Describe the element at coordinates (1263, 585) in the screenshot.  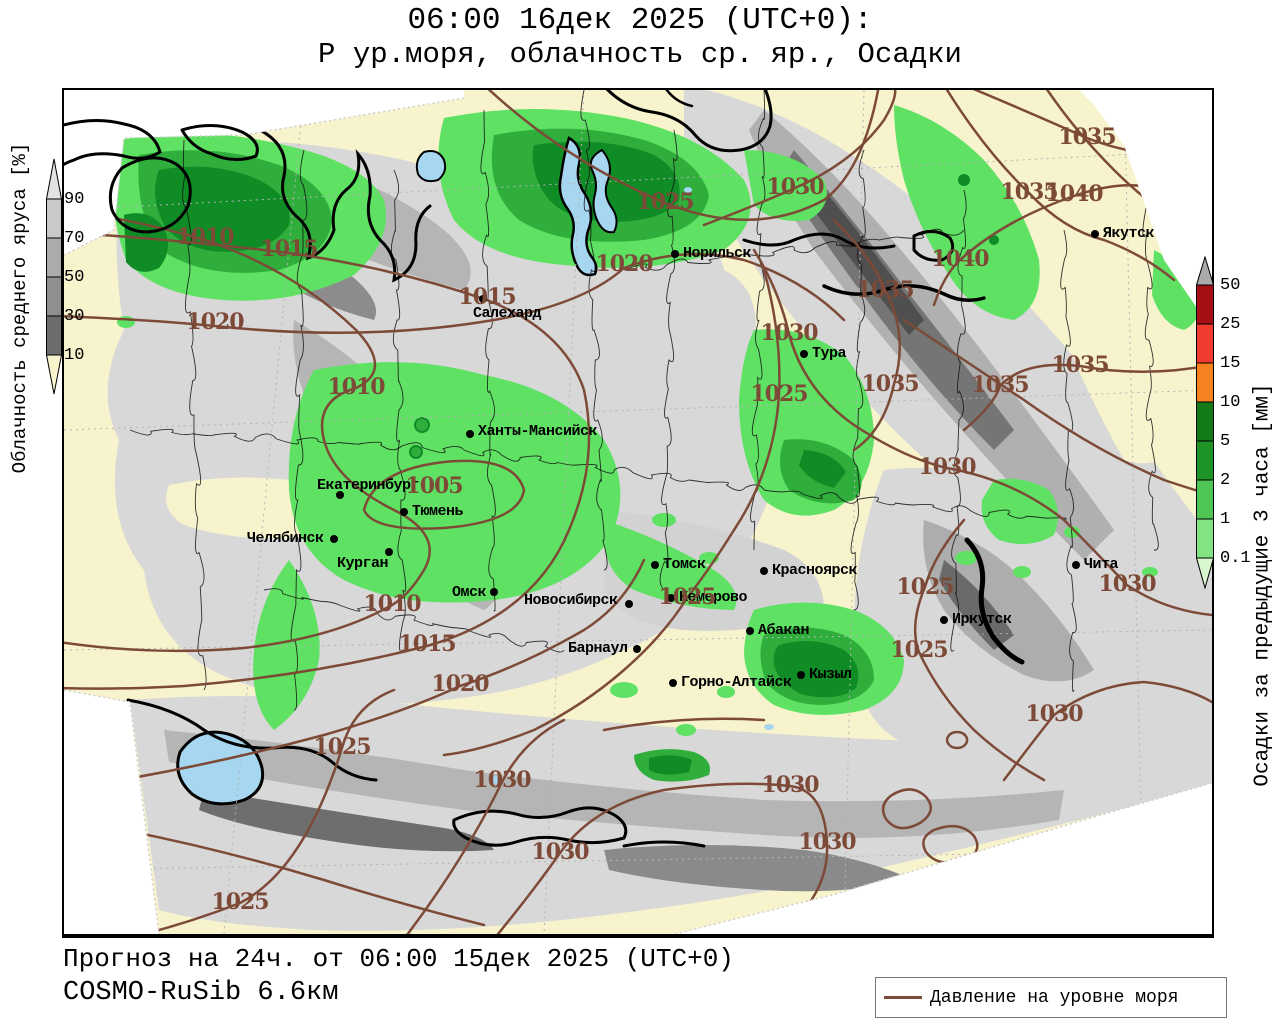
I see `precip-axis-title-text: Осадки за предыдущие 3 часа [мм]` at that location.